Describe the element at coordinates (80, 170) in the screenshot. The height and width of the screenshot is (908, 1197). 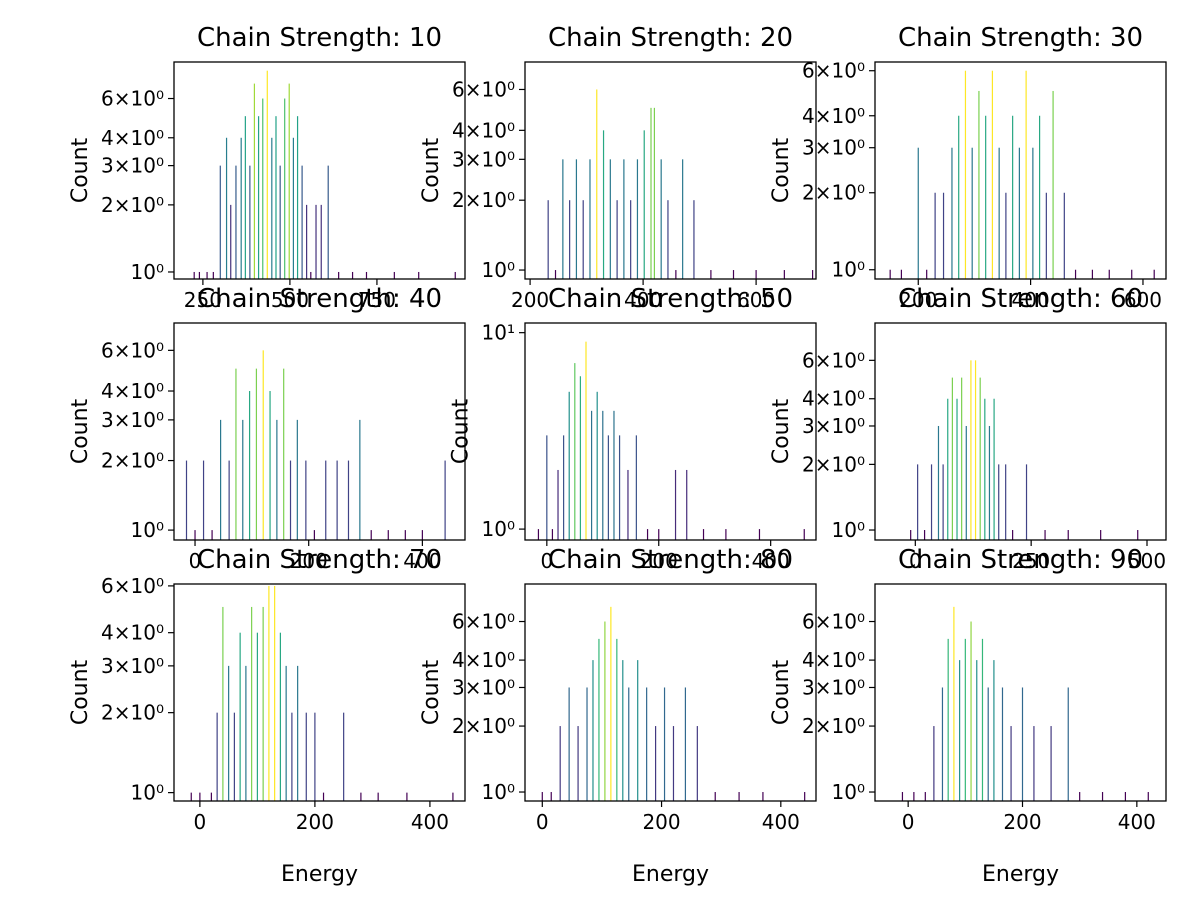
I see `y-axis-label: Count` at that location.